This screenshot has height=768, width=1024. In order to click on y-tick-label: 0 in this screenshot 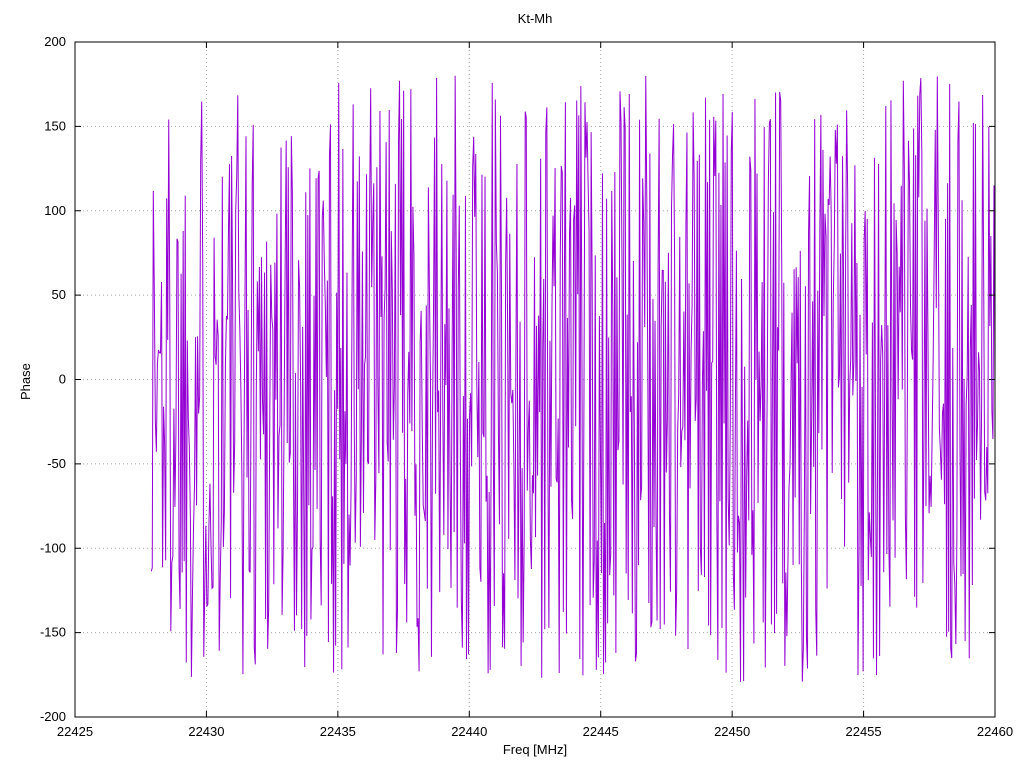, I will do `click(62, 379)`.